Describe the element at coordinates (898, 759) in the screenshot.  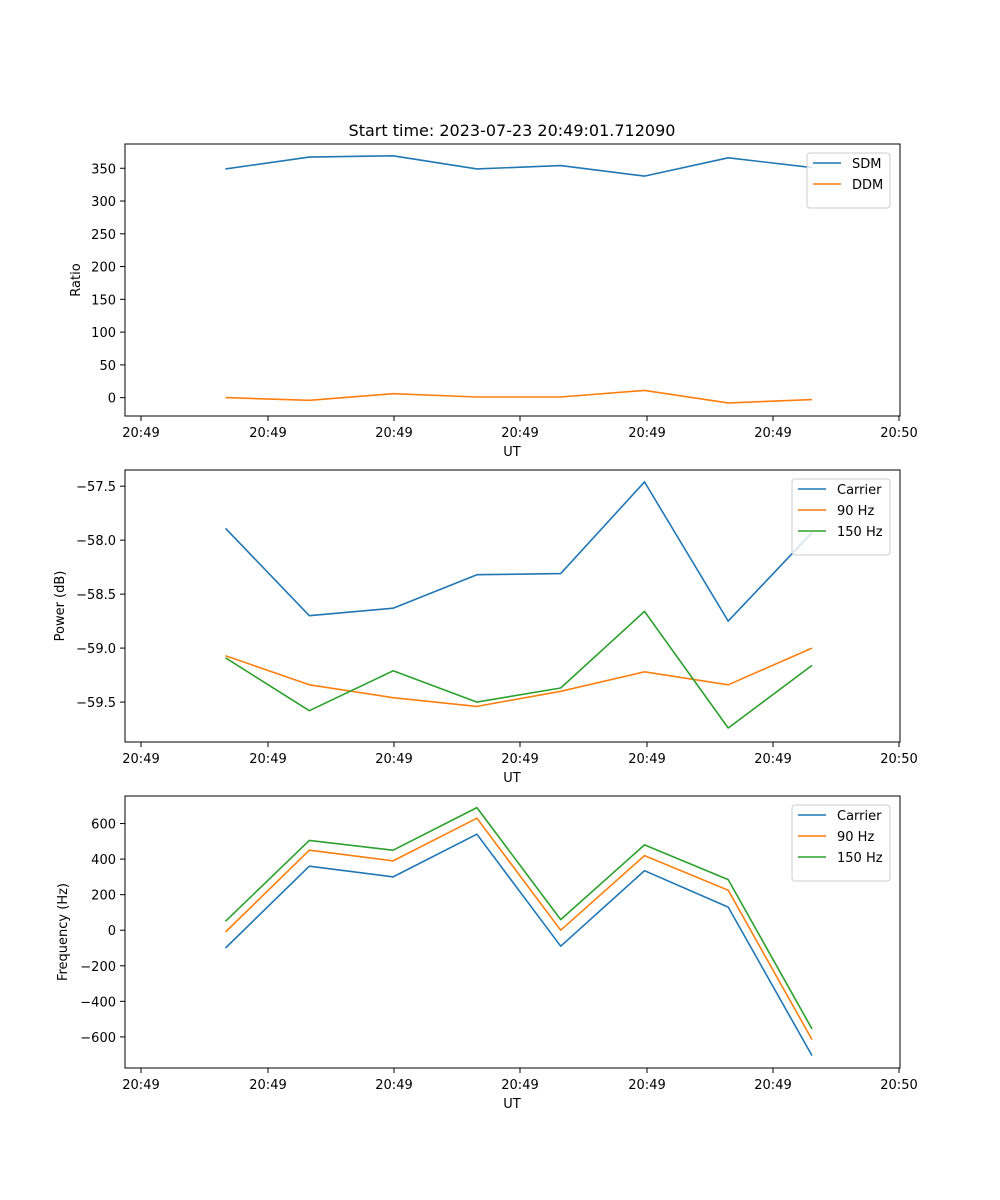
I see `power-x-tick-label: 20:50` at that location.